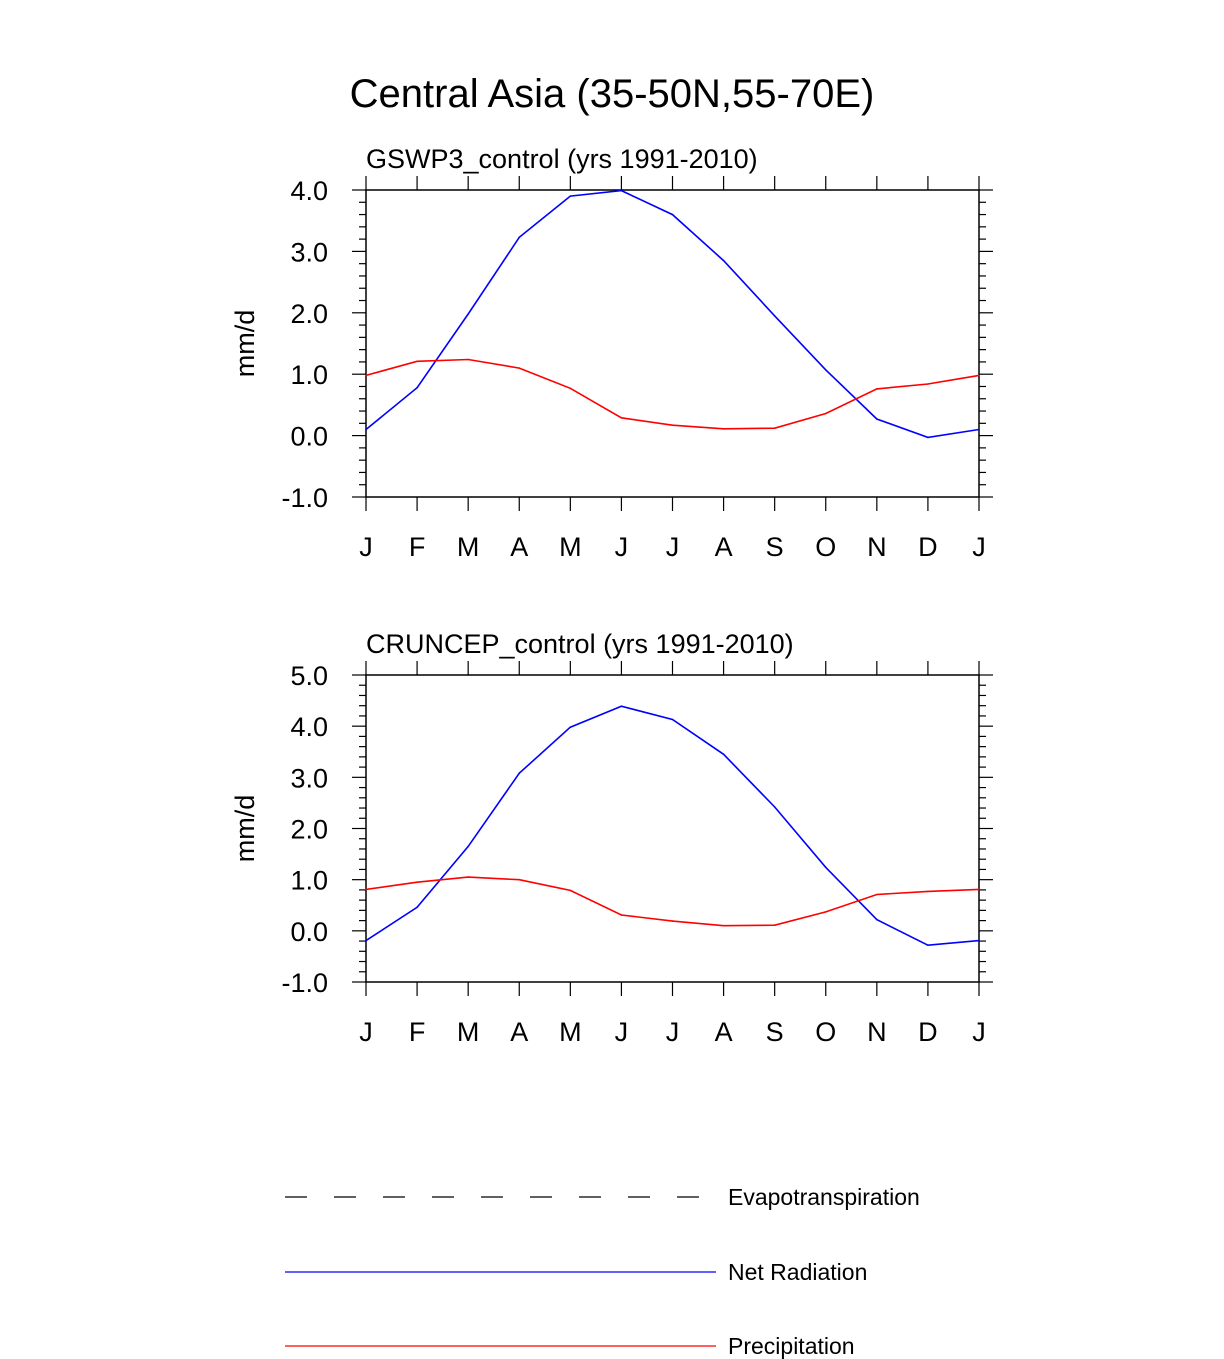 The height and width of the screenshot is (1359, 1224). Describe the element at coordinates (791, 1346) in the screenshot. I see `legend-precipitation-label: Precipitation` at that location.